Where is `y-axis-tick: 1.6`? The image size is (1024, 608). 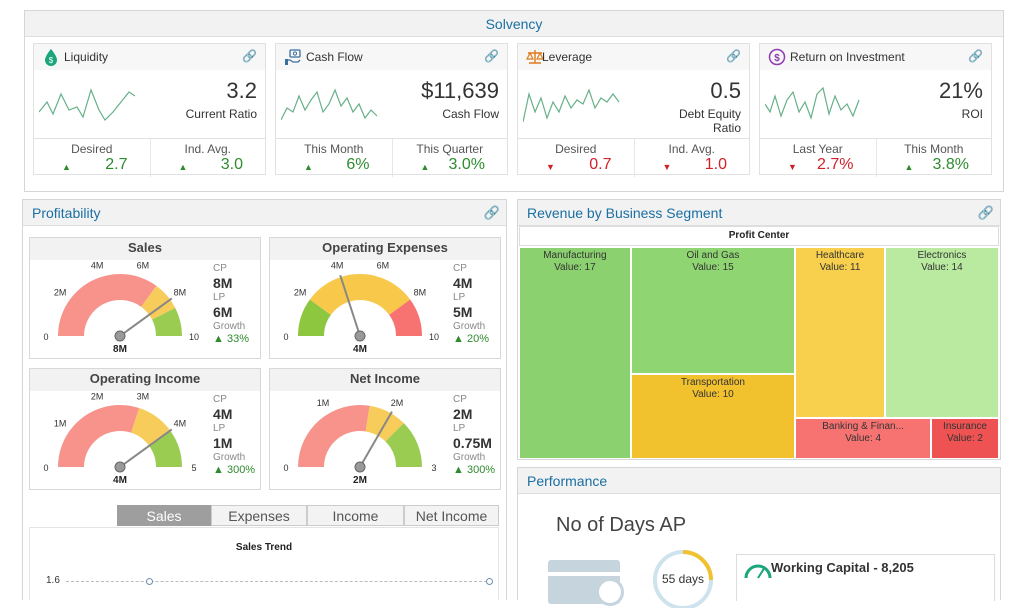 y-axis-tick: 1.6 is located at coordinates (53, 580).